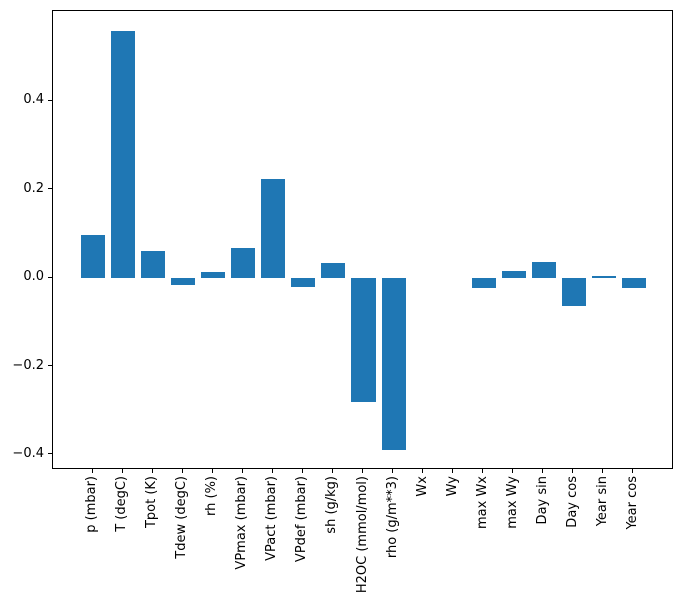 This screenshot has width=683, height=616. Describe the element at coordinates (483, 283) in the screenshot. I see `bar-max-wx` at that location.